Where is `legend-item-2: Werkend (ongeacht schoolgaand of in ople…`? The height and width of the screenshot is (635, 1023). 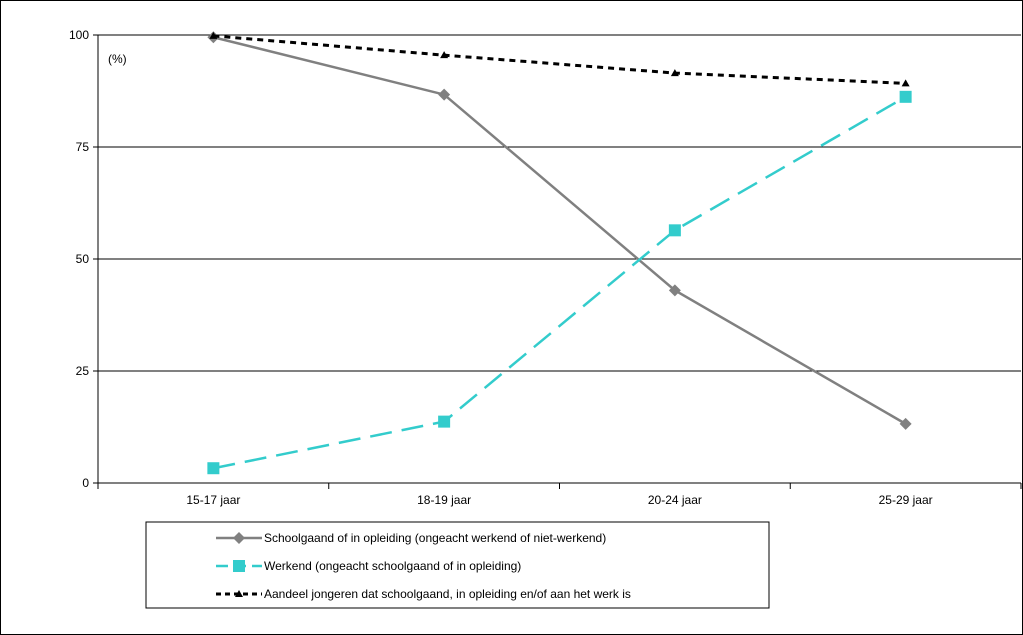 legend-item-2: Werkend (ongeacht schoolgaand of in ople… is located at coordinates (368, 566).